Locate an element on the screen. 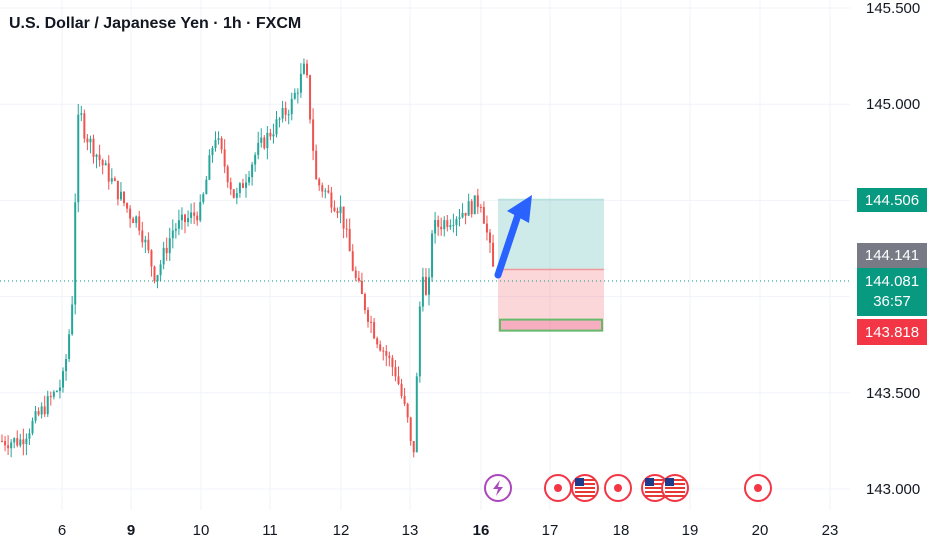  arrow-shaft is located at coordinates (508, 243).